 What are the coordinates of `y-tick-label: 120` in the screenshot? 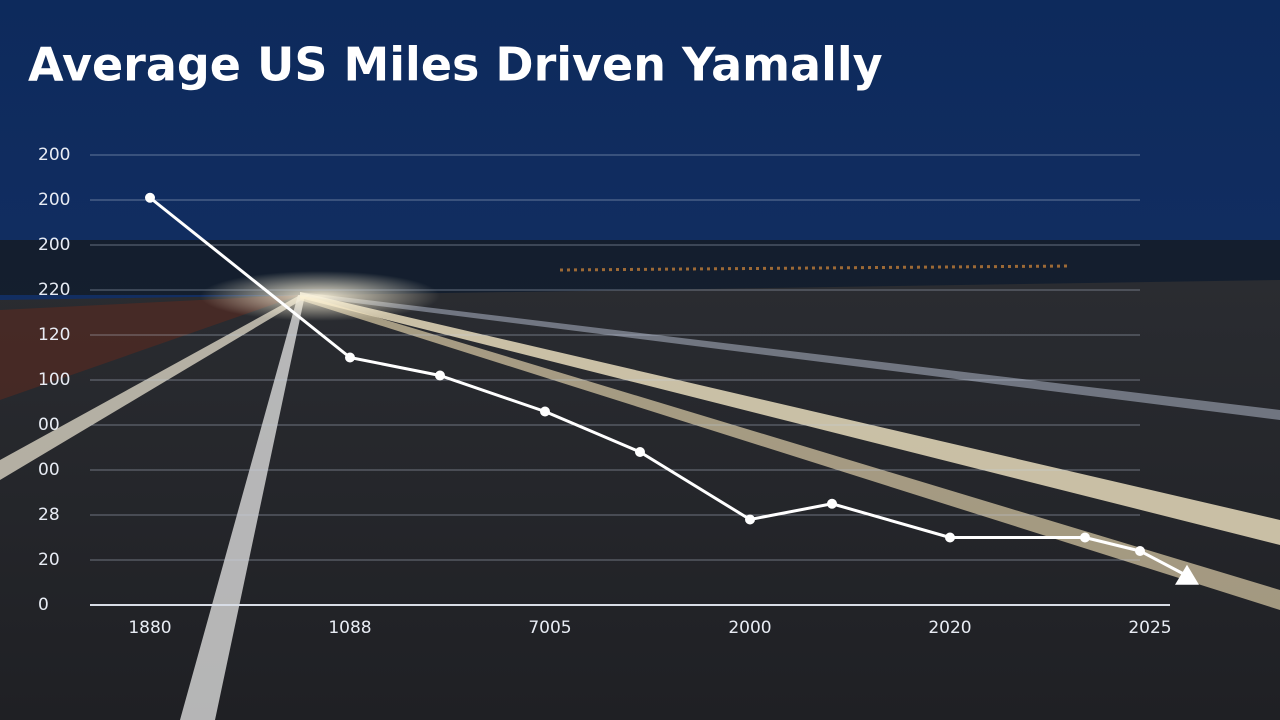 It's located at (54, 335).